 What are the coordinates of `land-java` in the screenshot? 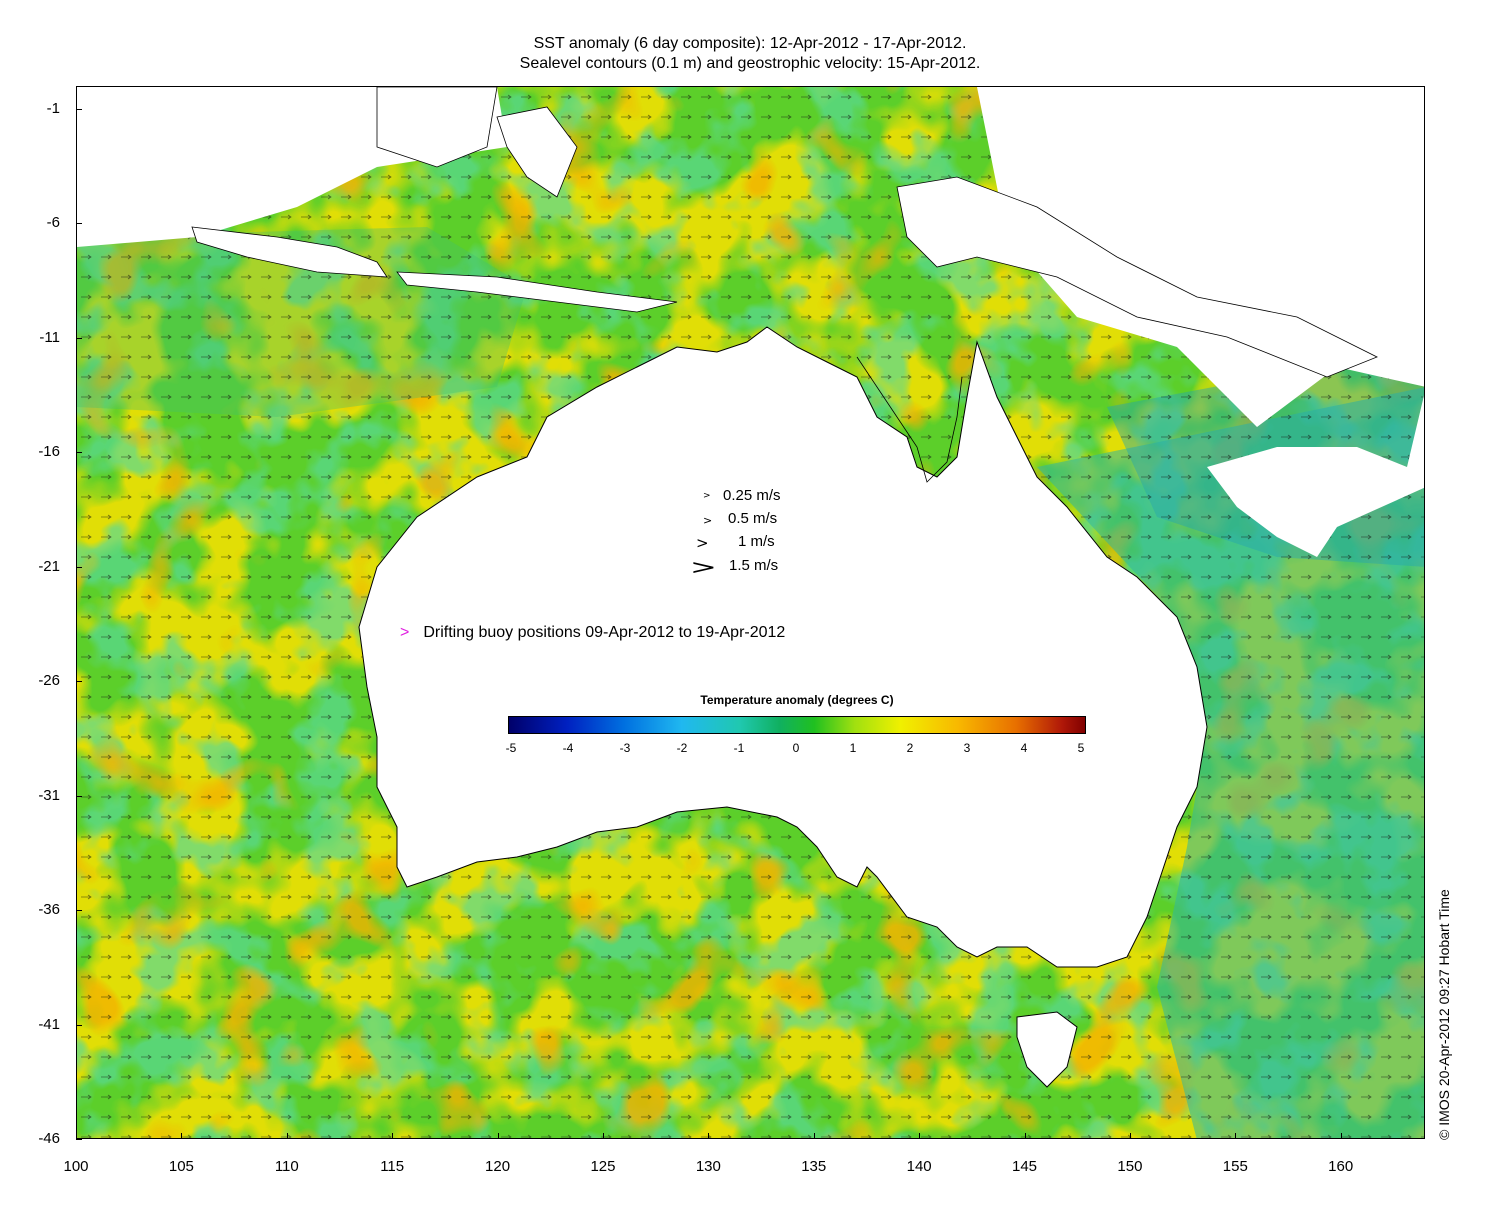 It's located at (289, 252).